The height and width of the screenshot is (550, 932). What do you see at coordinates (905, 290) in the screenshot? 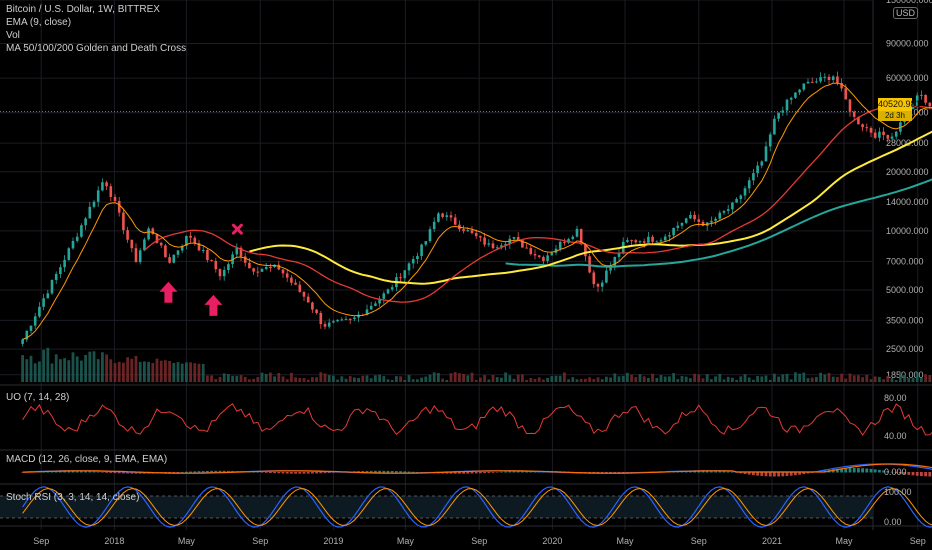
I see `price-tick-label: 5000.000` at bounding box center [905, 290].